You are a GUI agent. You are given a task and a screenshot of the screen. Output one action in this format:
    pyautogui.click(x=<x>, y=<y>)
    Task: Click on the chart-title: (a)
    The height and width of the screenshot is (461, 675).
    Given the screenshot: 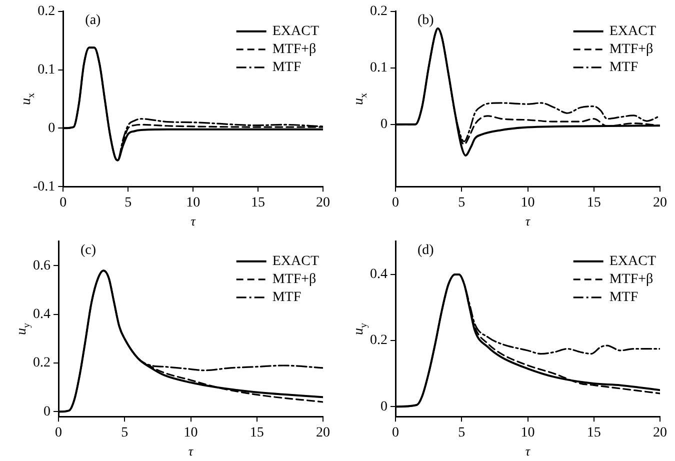 What is the action you would take?
    pyautogui.click(x=93, y=20)
    